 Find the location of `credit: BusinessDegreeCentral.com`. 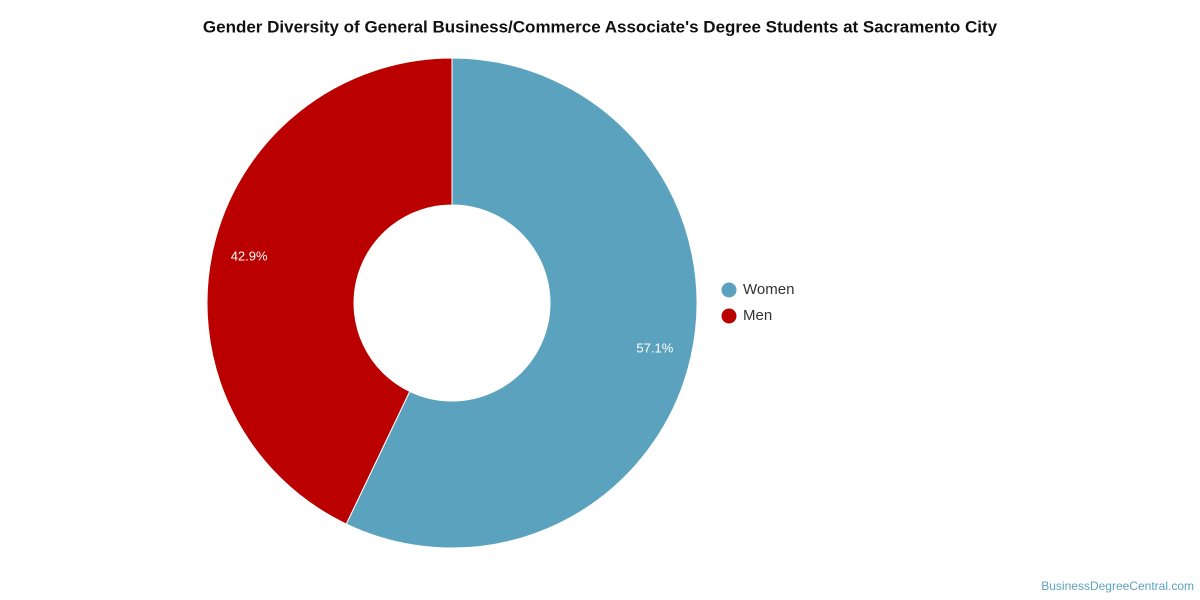

credit: BusinessDegreeCentral.com is located at coordinates (1117, 586).